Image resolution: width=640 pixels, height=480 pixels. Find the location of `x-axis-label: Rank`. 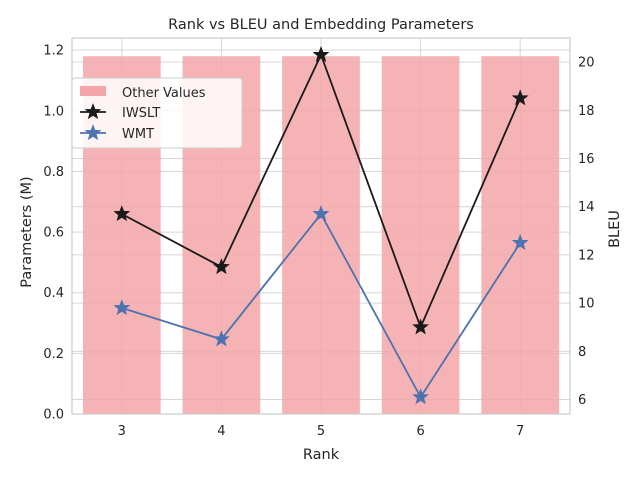

x-axis-label: Rank is located at coordinates (321, 455).